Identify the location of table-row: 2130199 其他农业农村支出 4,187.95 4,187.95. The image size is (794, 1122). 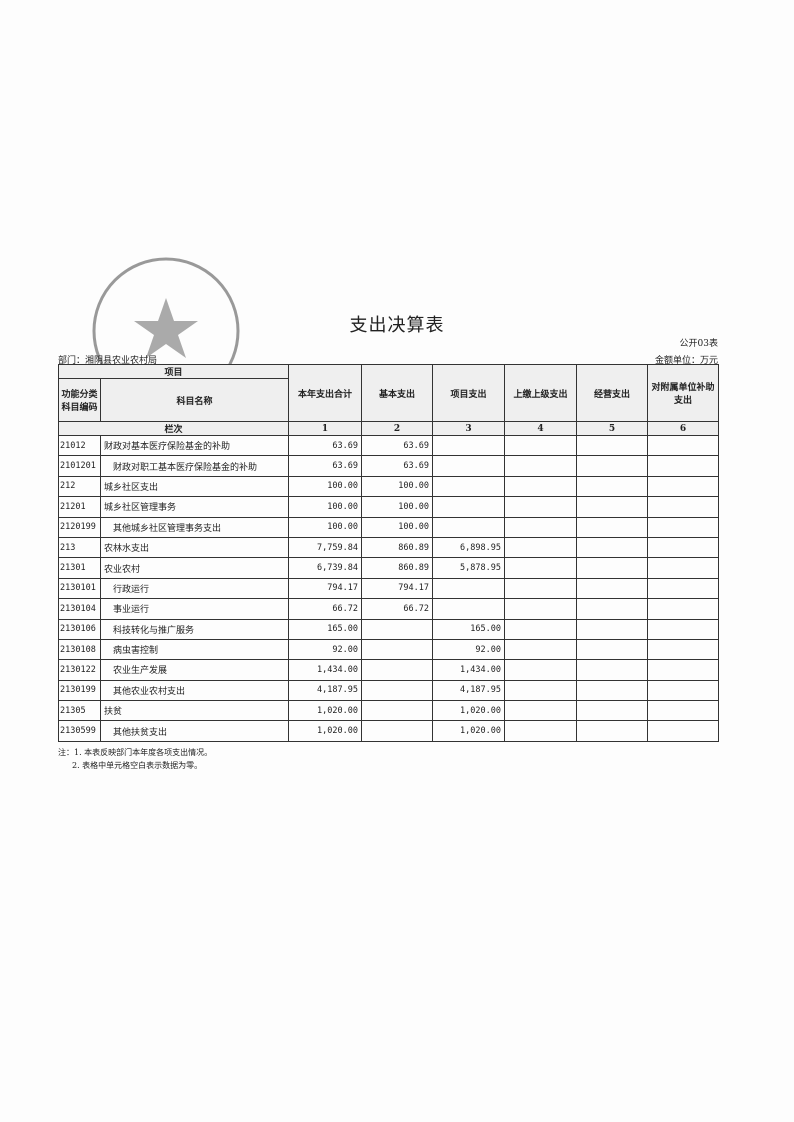
(388, 690).